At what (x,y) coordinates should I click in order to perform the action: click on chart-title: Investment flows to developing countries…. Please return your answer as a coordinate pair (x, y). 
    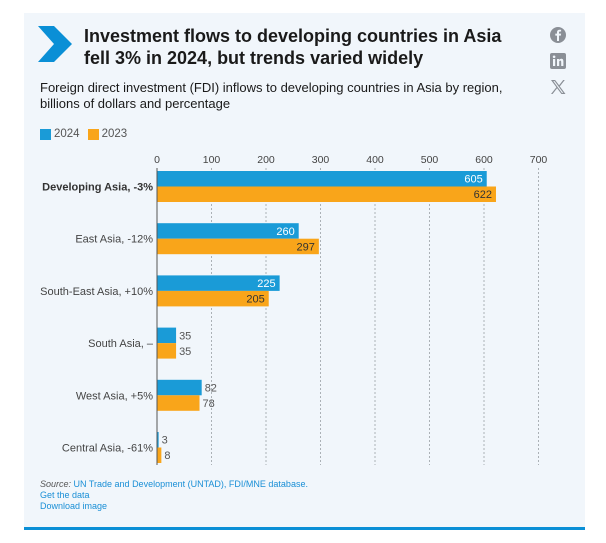
    Looking at the image, I should click on (293, 47).